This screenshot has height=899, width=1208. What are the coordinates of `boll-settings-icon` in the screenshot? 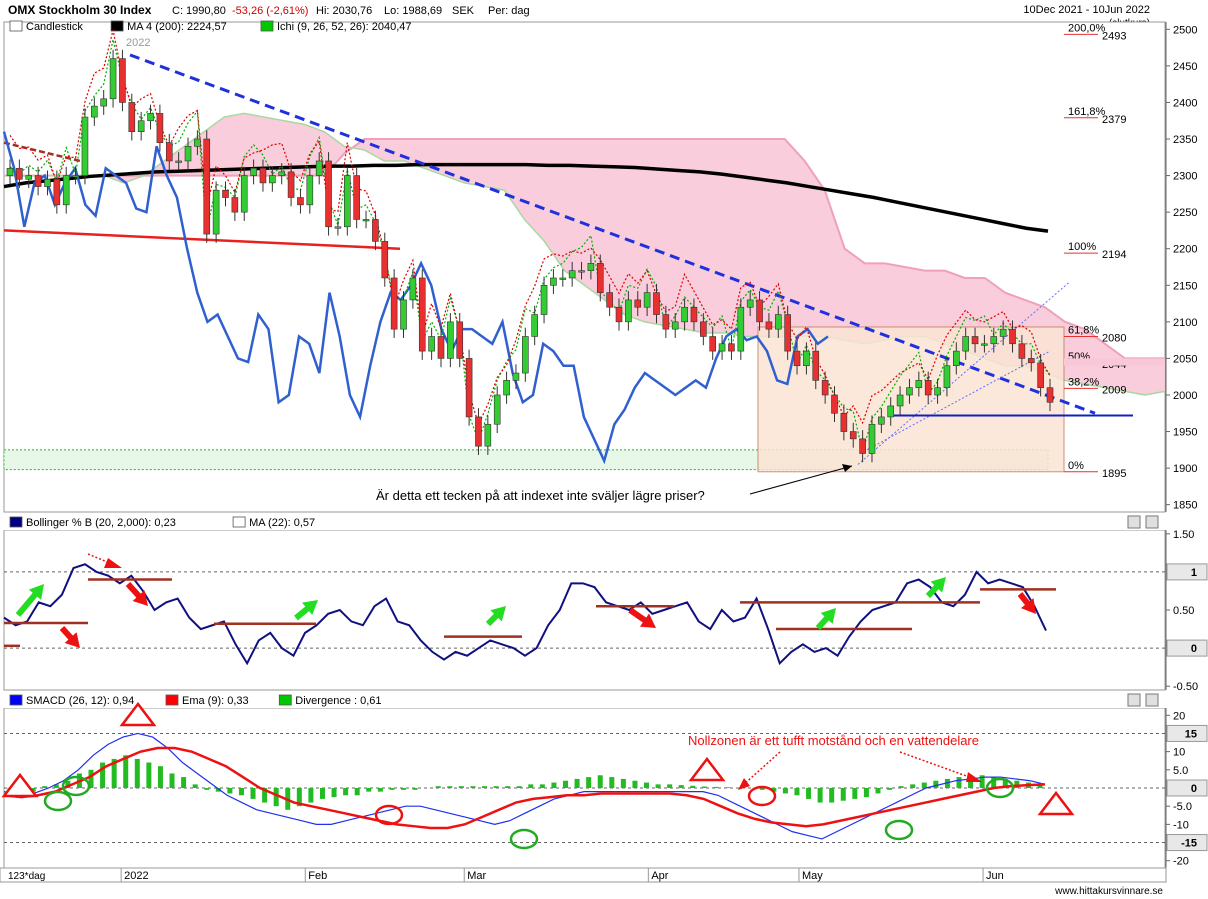 It's located at (1134, 522).